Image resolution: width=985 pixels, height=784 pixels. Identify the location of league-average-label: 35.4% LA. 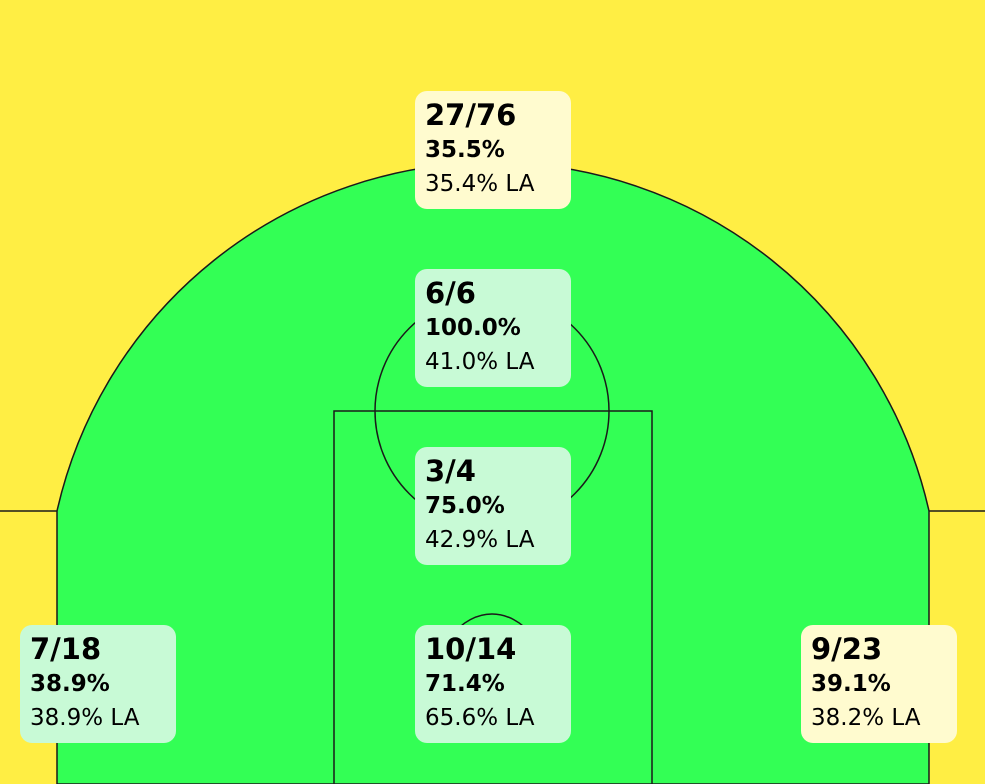
(480, 184).